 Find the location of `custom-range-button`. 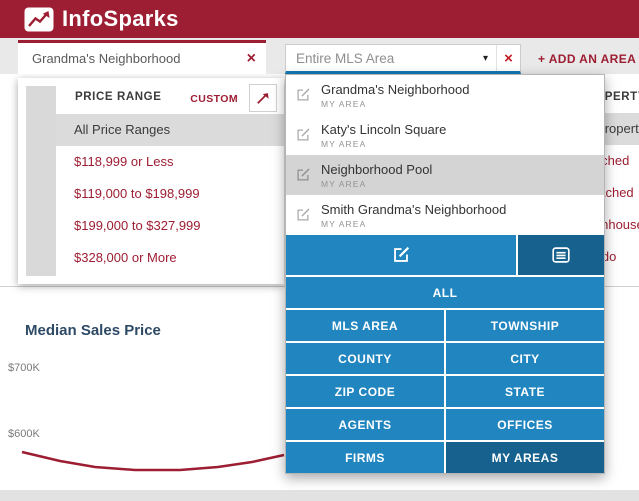

custom-range-button is located at coordinates (263, 98).